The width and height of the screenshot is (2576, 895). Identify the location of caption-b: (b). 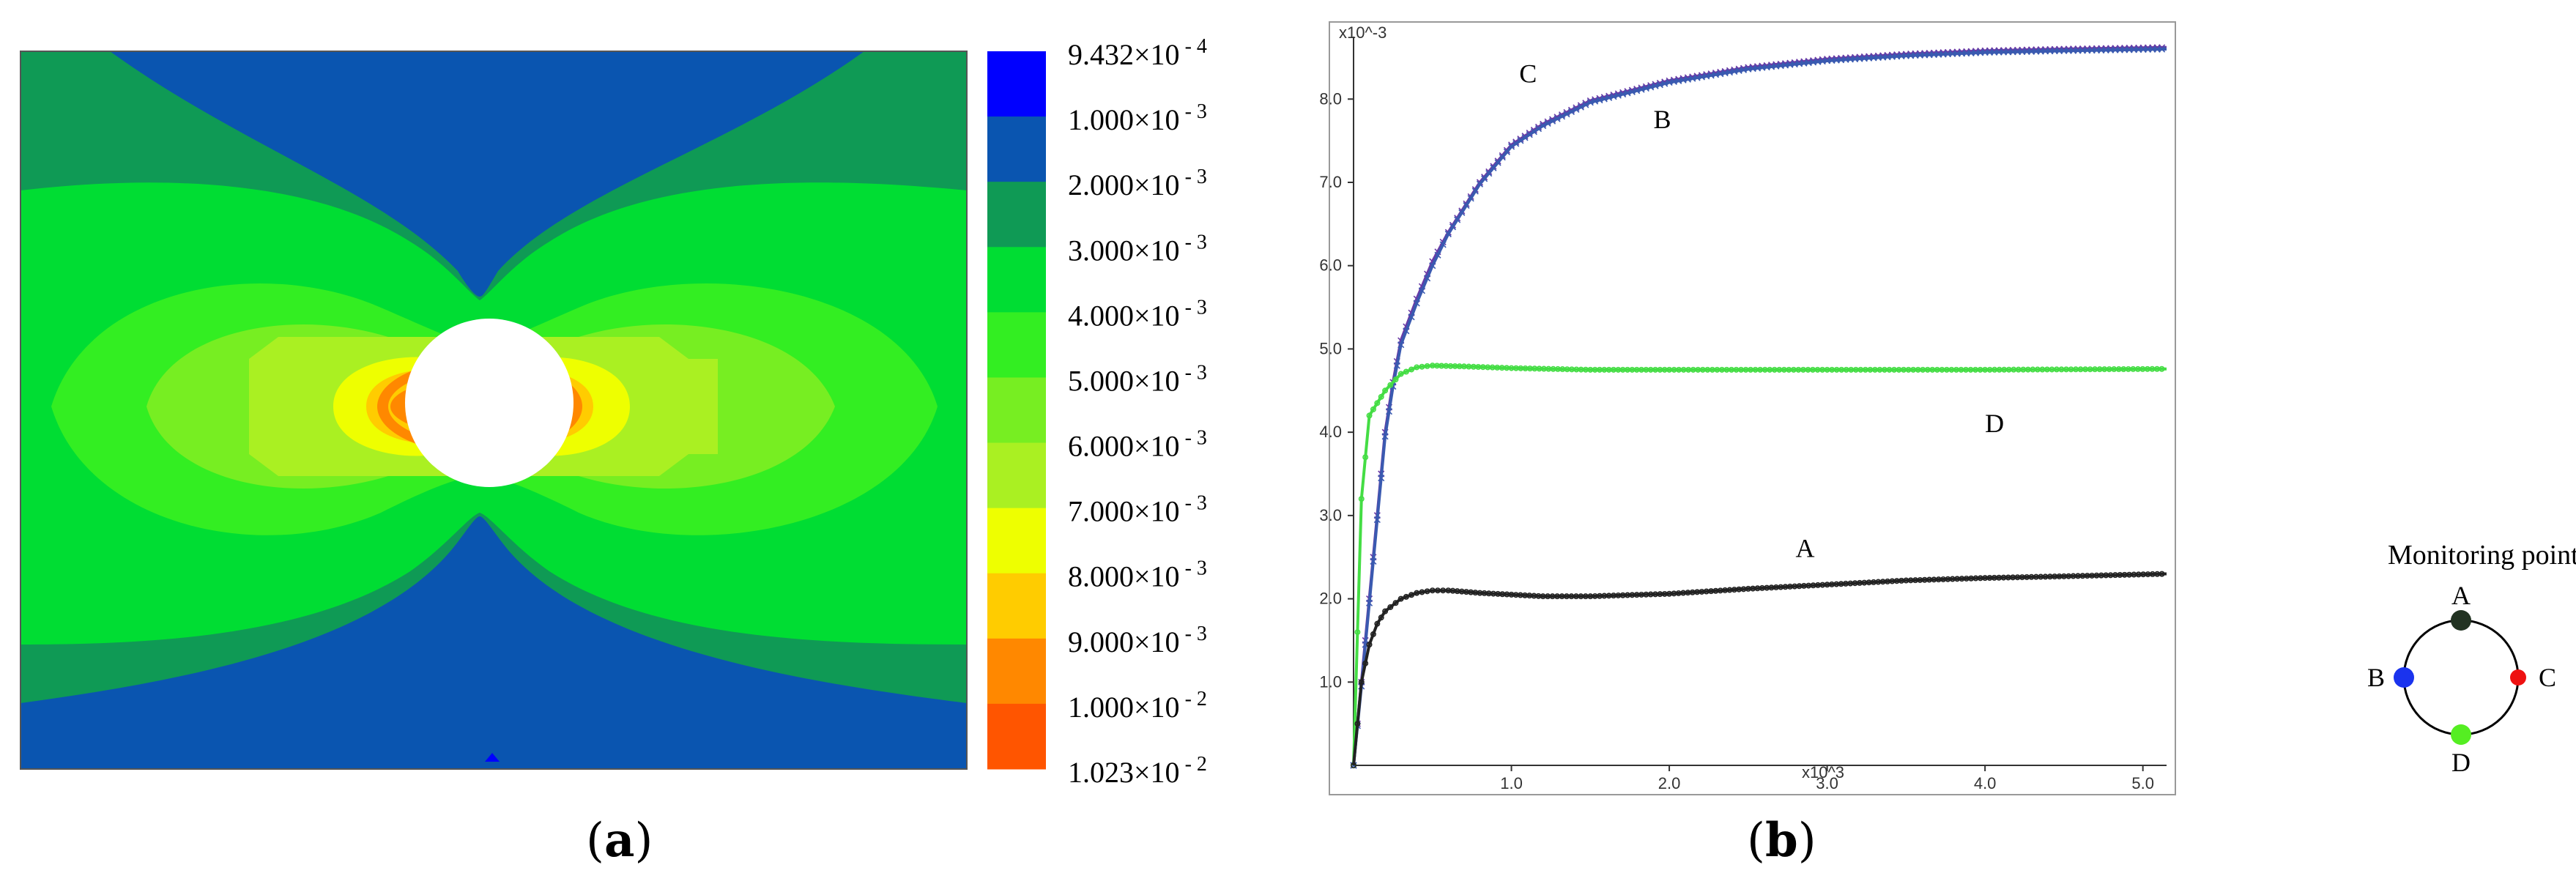
(1781, 841).